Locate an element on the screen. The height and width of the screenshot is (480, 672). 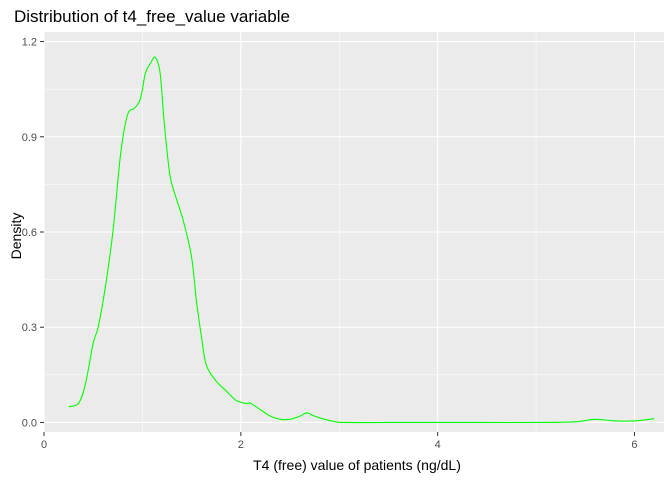
y-tick-label: 1.2 is located at coordinates (29, 43).